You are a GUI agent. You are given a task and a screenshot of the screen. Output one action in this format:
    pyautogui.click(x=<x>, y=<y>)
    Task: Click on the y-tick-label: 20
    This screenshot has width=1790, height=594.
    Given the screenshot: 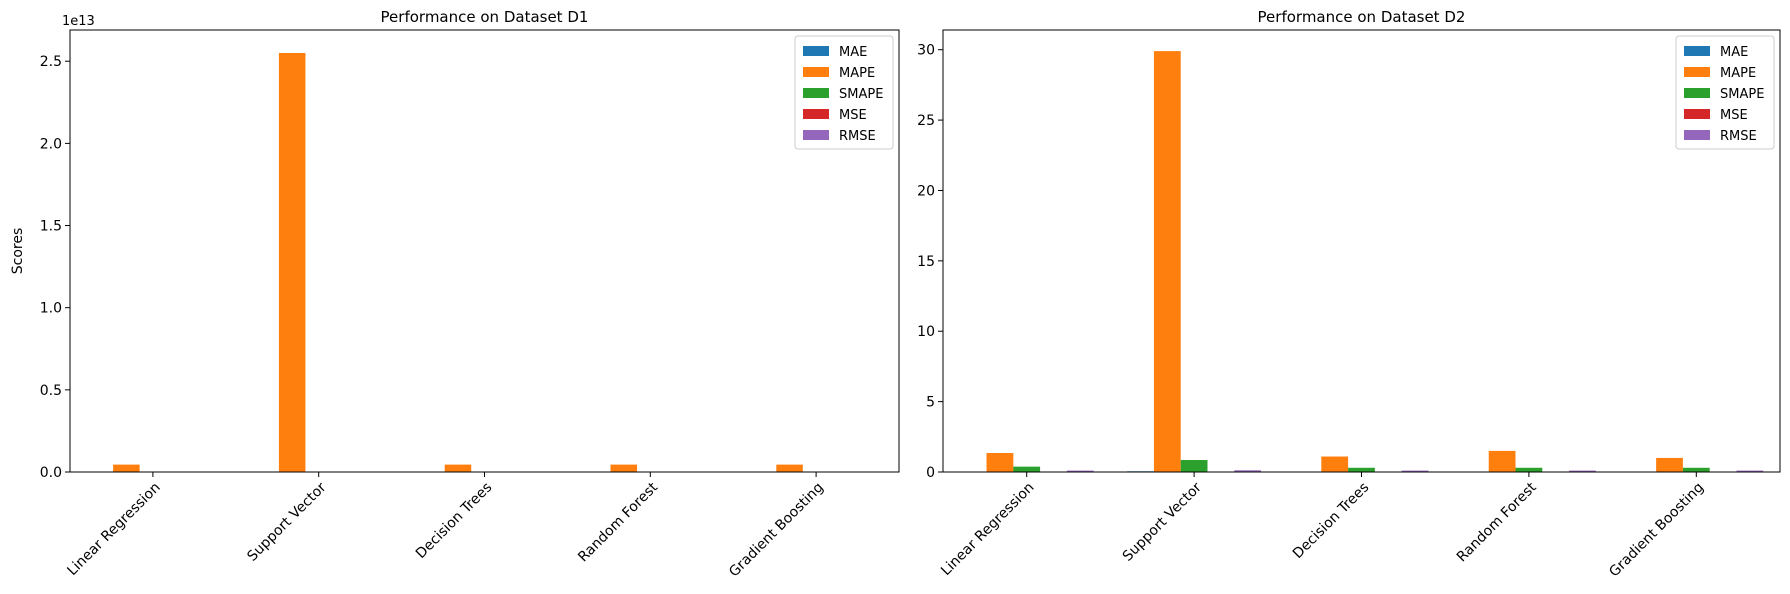 What is the action you would take?
    pyautogui.click(x=926, y=191)
    